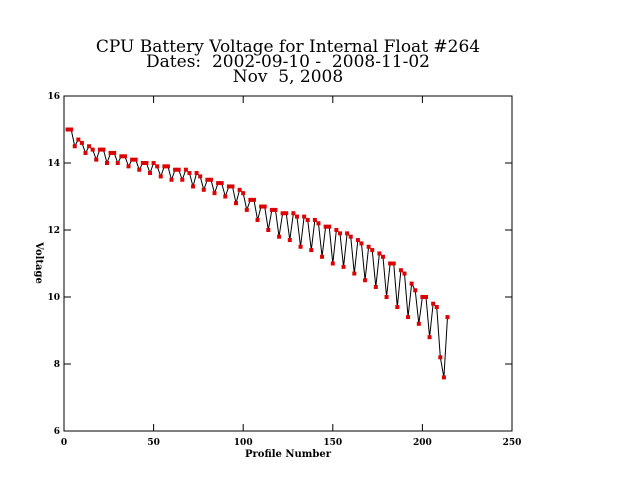 Image resolution: width=640 pixels, height=480 pixels. I want to click on x-axis-label: Profile Number, so click(288, 454).